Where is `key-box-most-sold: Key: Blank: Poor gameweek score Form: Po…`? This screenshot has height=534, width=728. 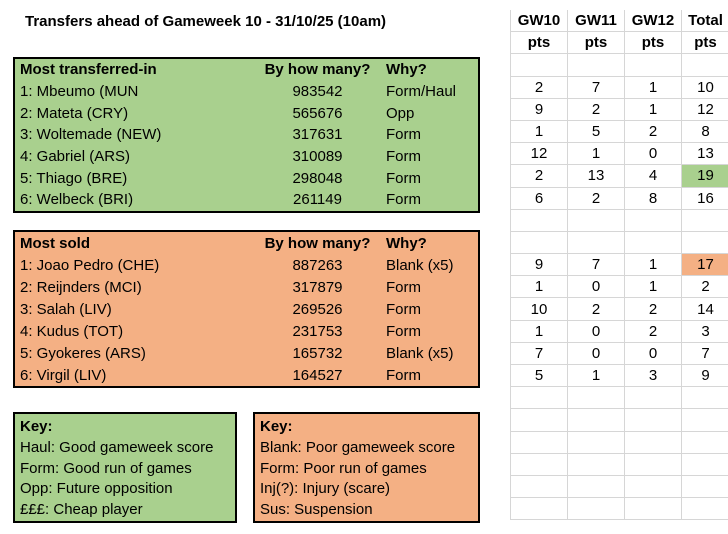 key-box-most-sold: Key: Blank: Poor gameweek score Form: Po… is located at coordinates (366, 467).